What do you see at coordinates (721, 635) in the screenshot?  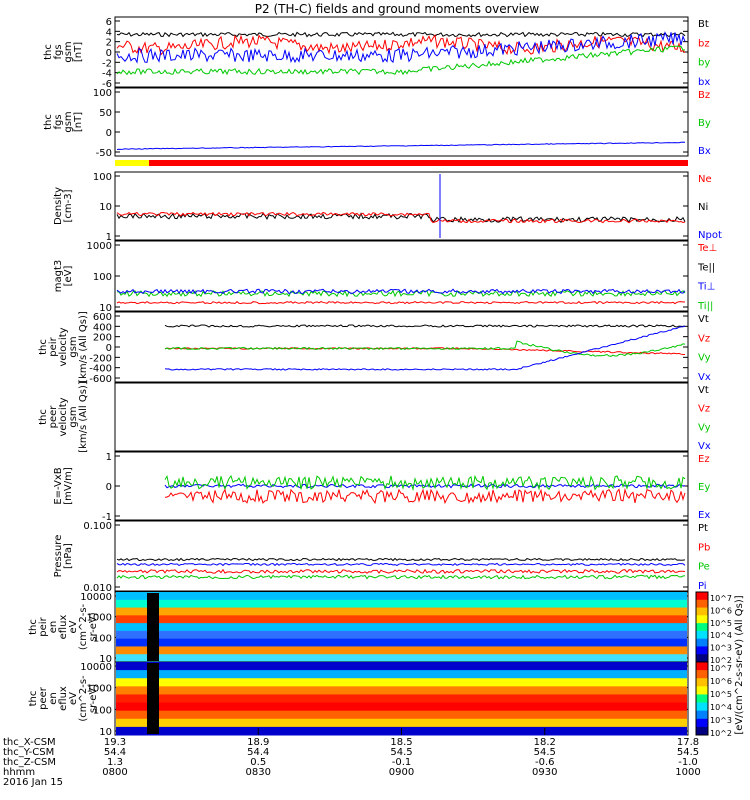 I see `colorbar-tick: 10^4` at bounding box center [721, 635].